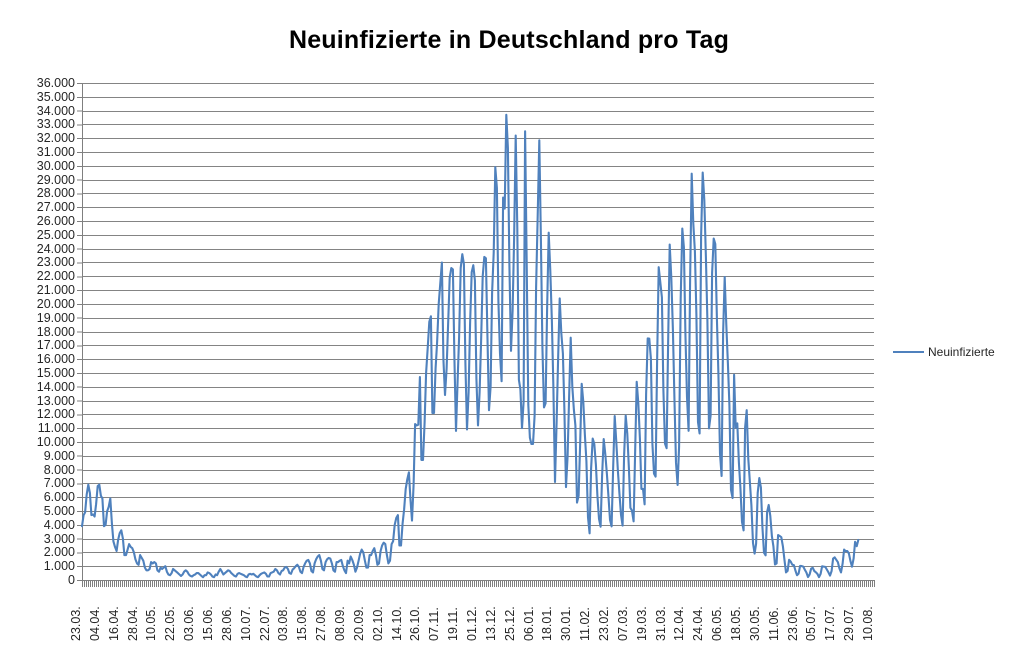 The width and height of the screenshot is (1018, 665). What do you see at coordinates (55, 400) in the screenshot?
I see `y-axis-tick-label: 13.000` at bounding box center [55, 400].